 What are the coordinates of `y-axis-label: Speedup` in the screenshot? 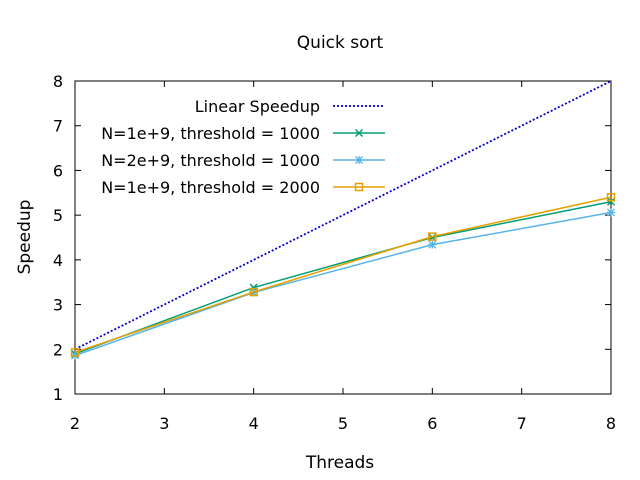 It's located at (25, 237).